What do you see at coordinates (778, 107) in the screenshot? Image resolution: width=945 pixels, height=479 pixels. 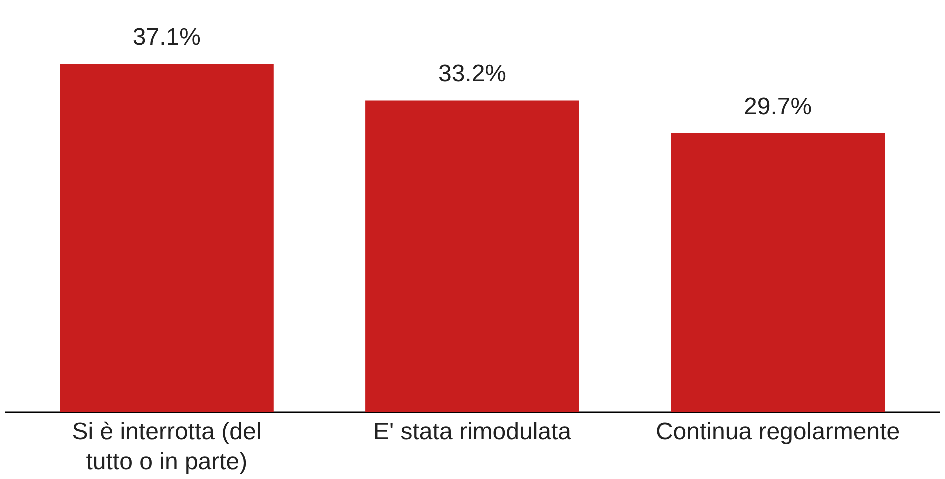 I see `data-label: 29.7%` at bounding box center [778, 107].